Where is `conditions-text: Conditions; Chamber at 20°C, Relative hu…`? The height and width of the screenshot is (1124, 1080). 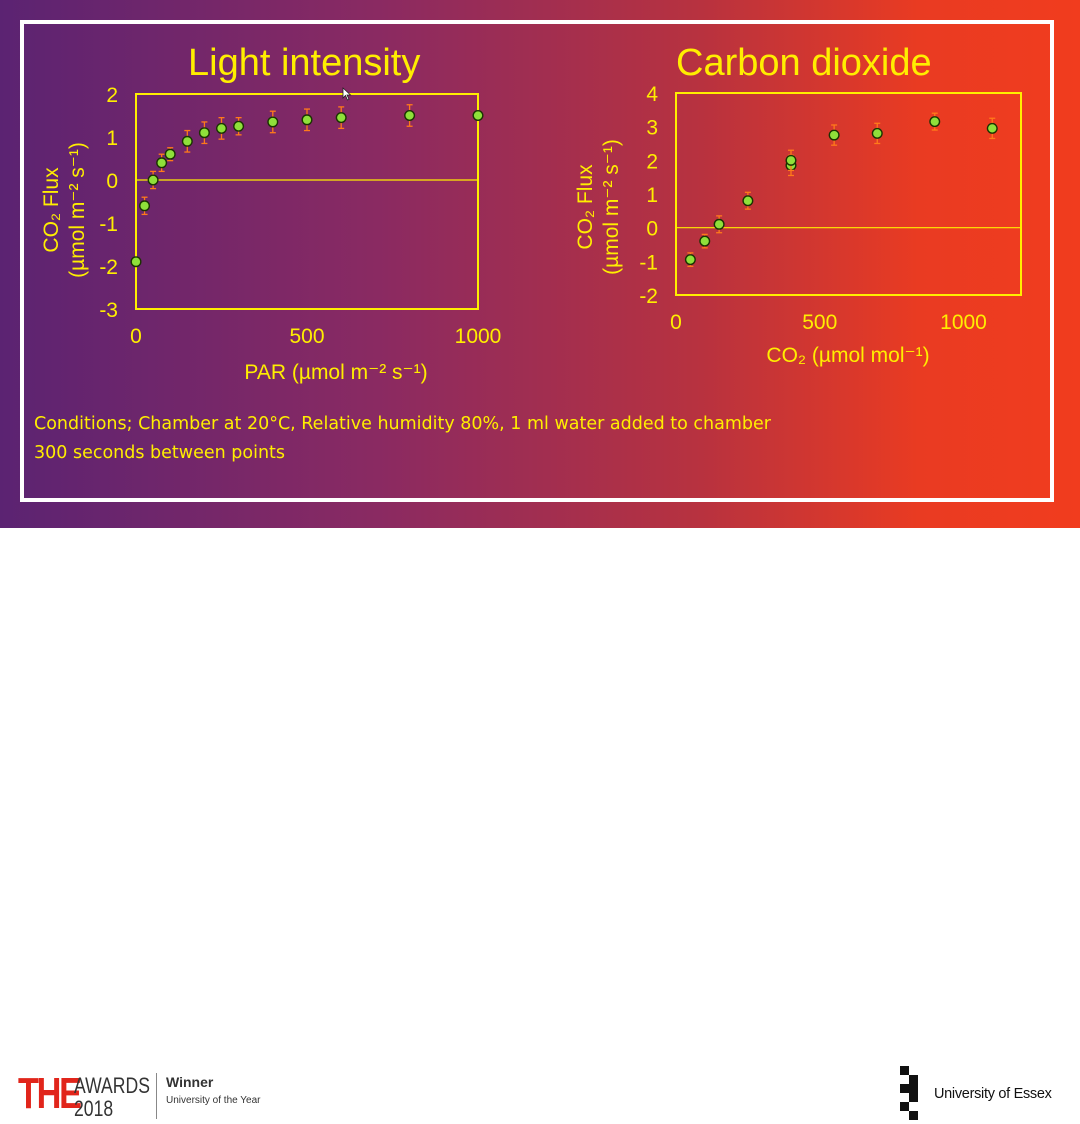
conditions-text: Conditions; Chamber at 20°C, Relative hu… is located at coordinates (402, 439).